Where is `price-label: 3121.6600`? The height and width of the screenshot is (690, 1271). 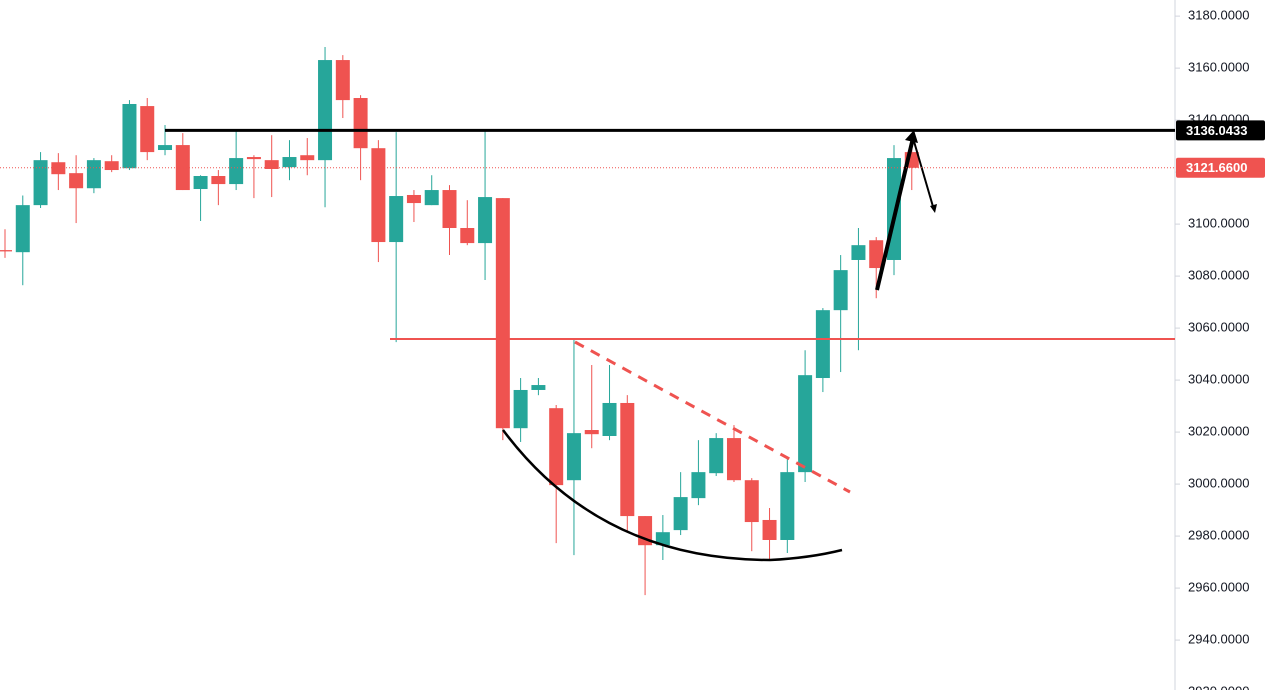
price-label: 3121.6600 is located at coordinates (1216, 167).